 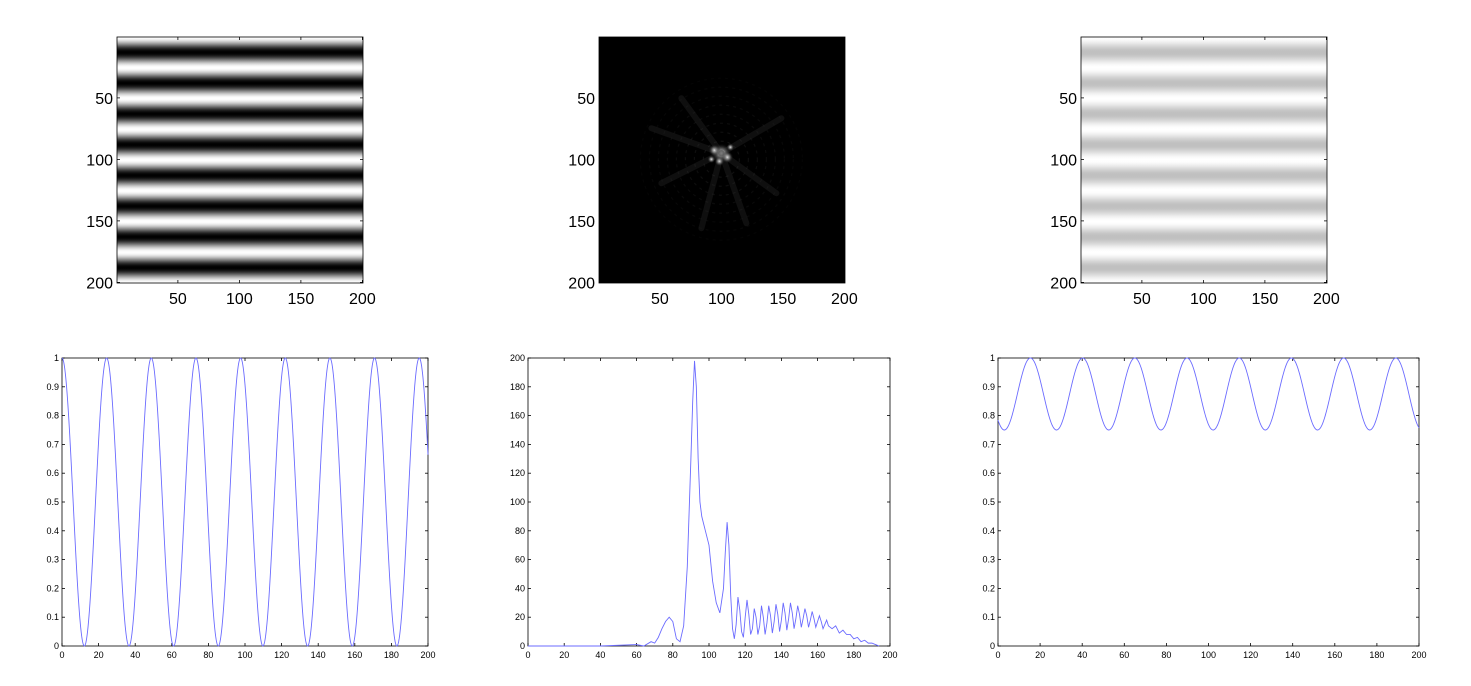 I want to click on y-tick-label: 20, so click(x=520, y=617).